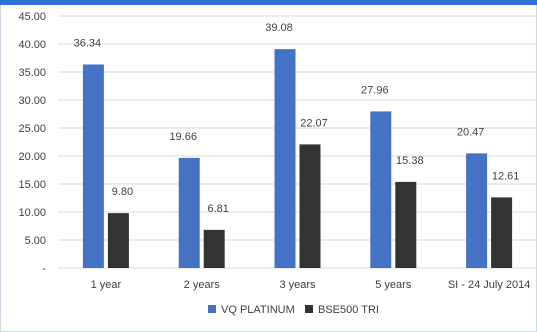 Image resolution: width=537 pixels, height=332 pixels. I want to click on x-category-label: 2 years, so click(202, 285).